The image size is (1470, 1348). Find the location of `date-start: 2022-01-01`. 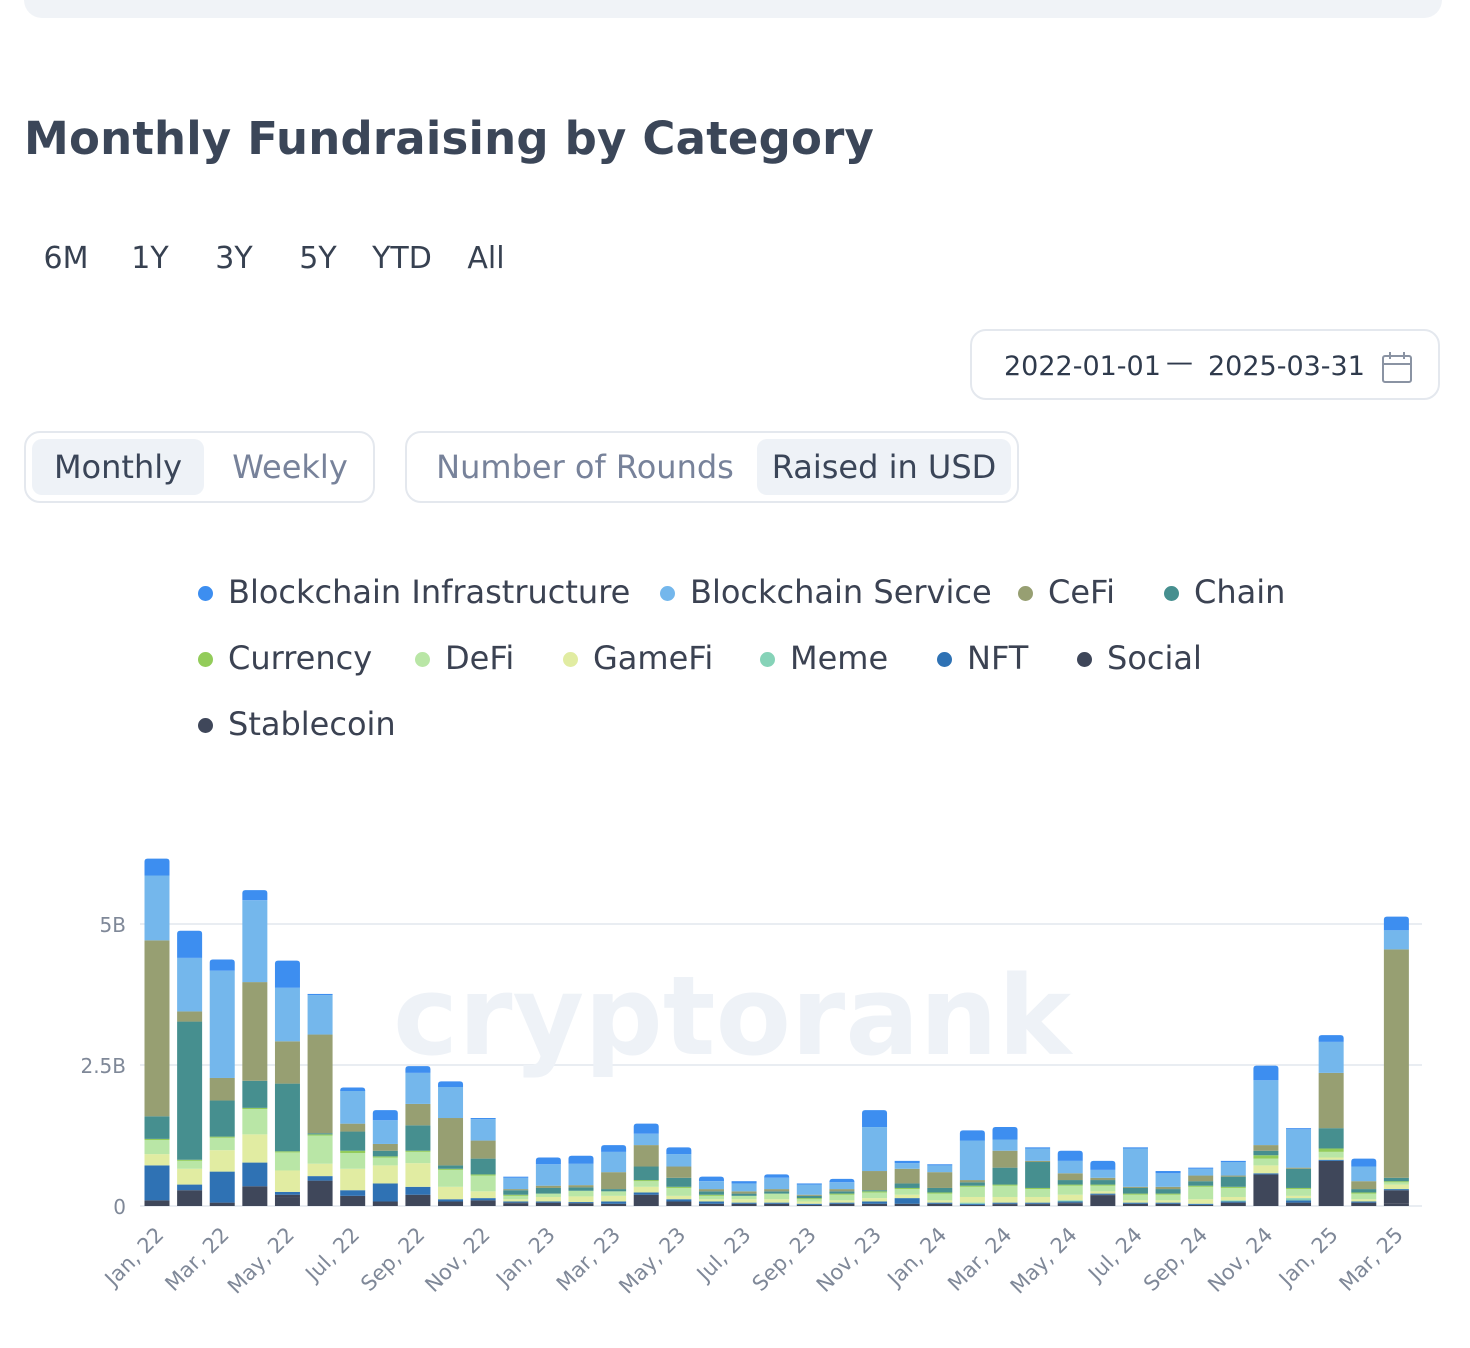

date-start: 2022-01-01 is located at coordinates (1082, 366).